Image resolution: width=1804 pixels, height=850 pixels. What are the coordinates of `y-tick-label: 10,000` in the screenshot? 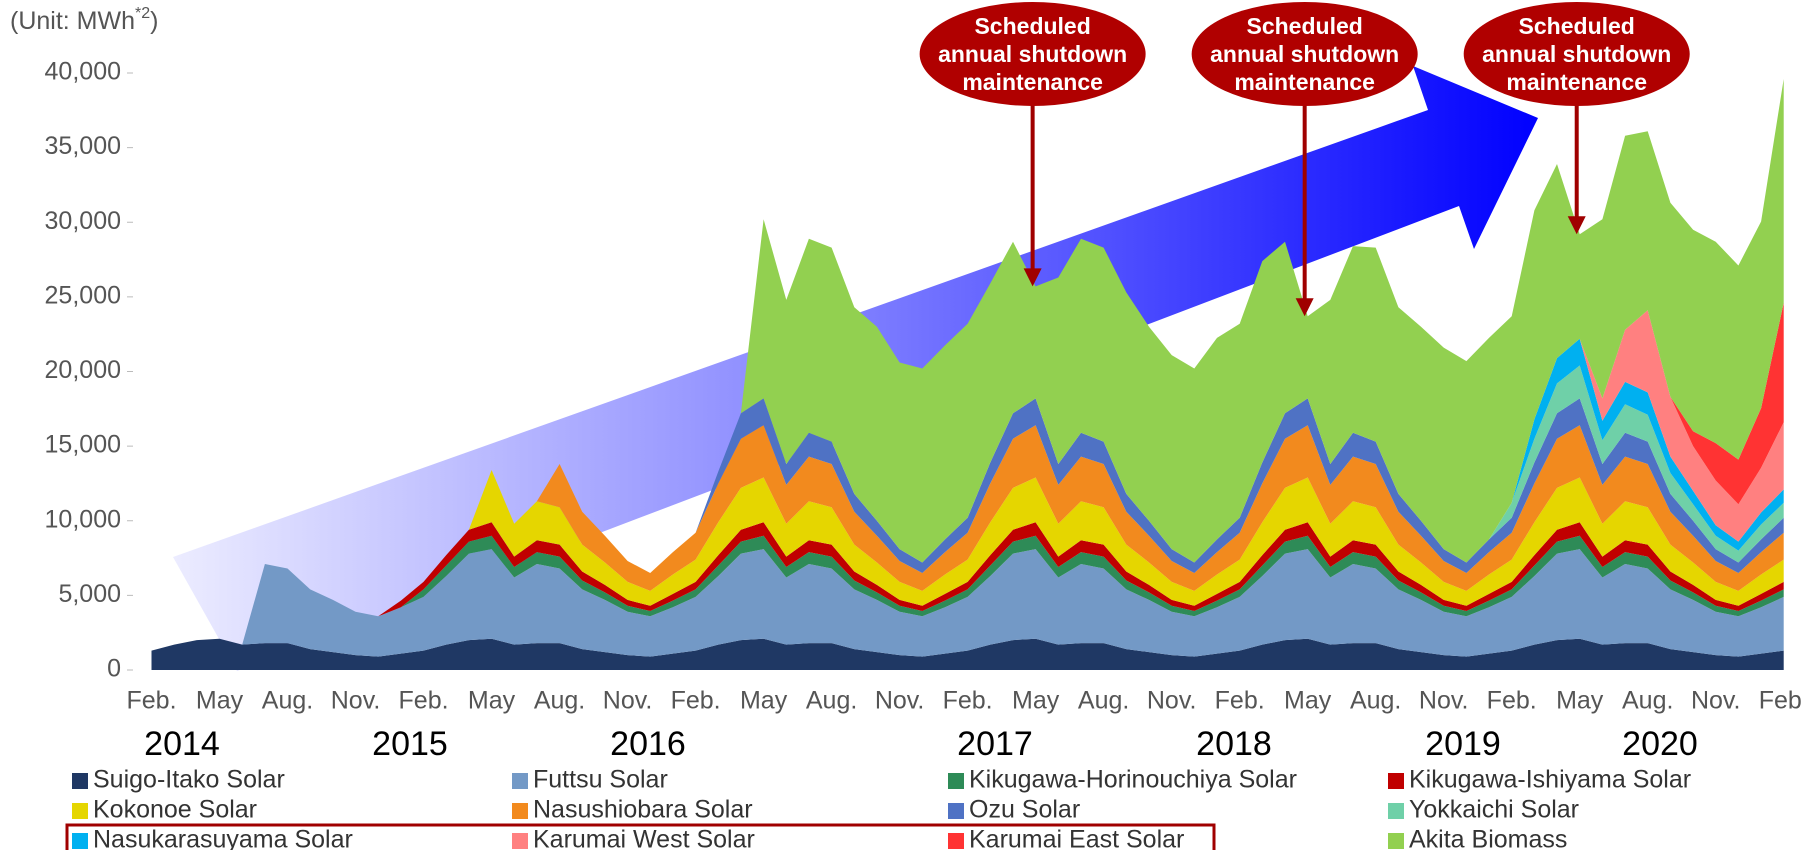 It's located at (83, 519).